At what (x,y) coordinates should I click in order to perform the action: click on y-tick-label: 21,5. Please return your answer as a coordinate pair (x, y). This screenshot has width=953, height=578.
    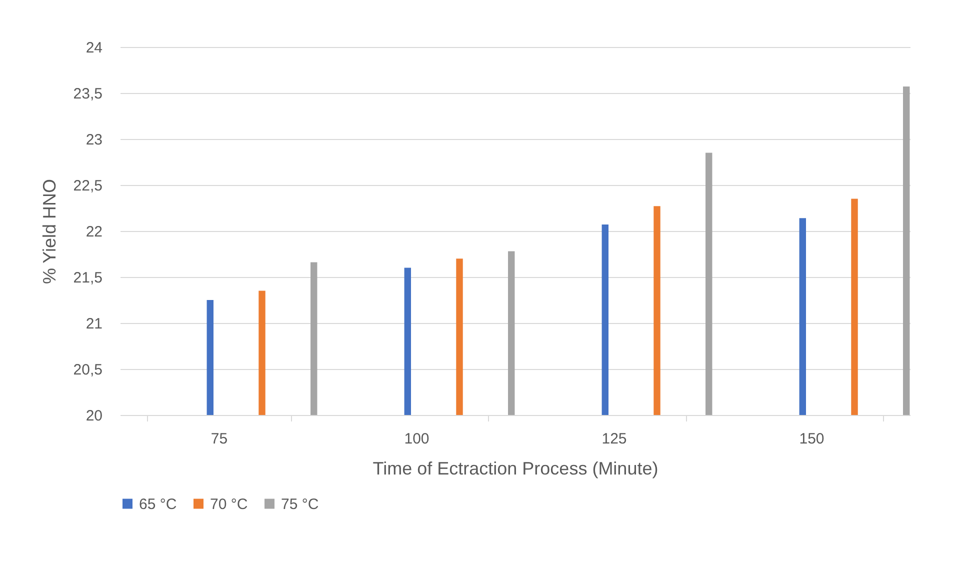
    Looking at the image, I should click on (87, 278).